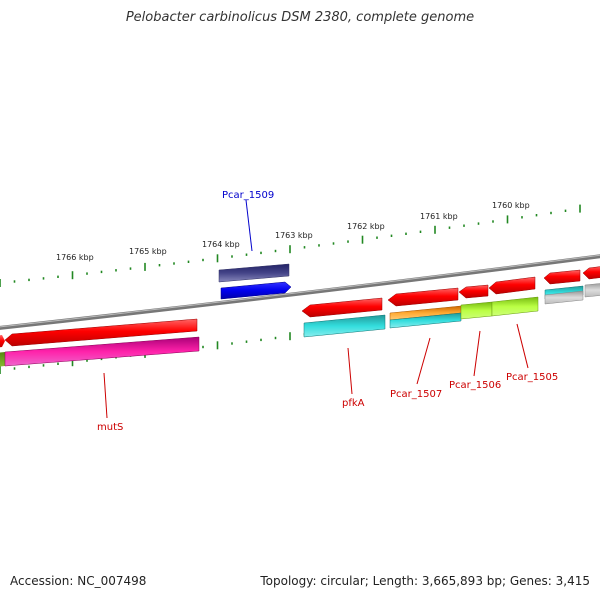 Image resolution: width=600 pixels, height=600 pixels. I want to click on scale-label-1762: 1762 kbp, so click(366, 226).